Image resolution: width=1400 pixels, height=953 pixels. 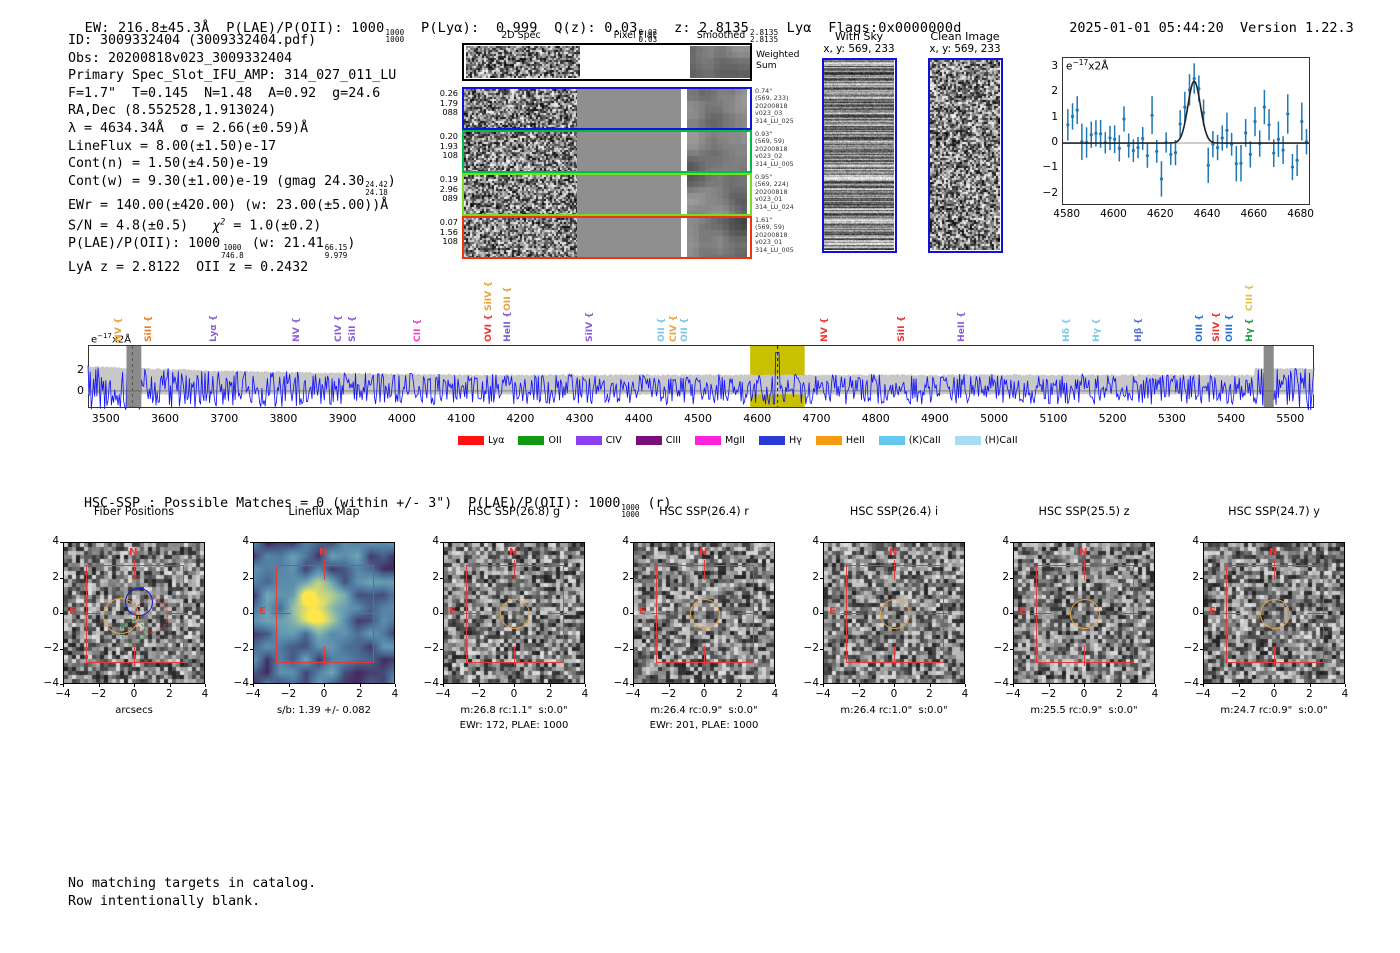 What do you see at coordinates (1001, 683) in the screenshot?
I see `cutout-ytick: −4` at bounding box center [1001, 683].